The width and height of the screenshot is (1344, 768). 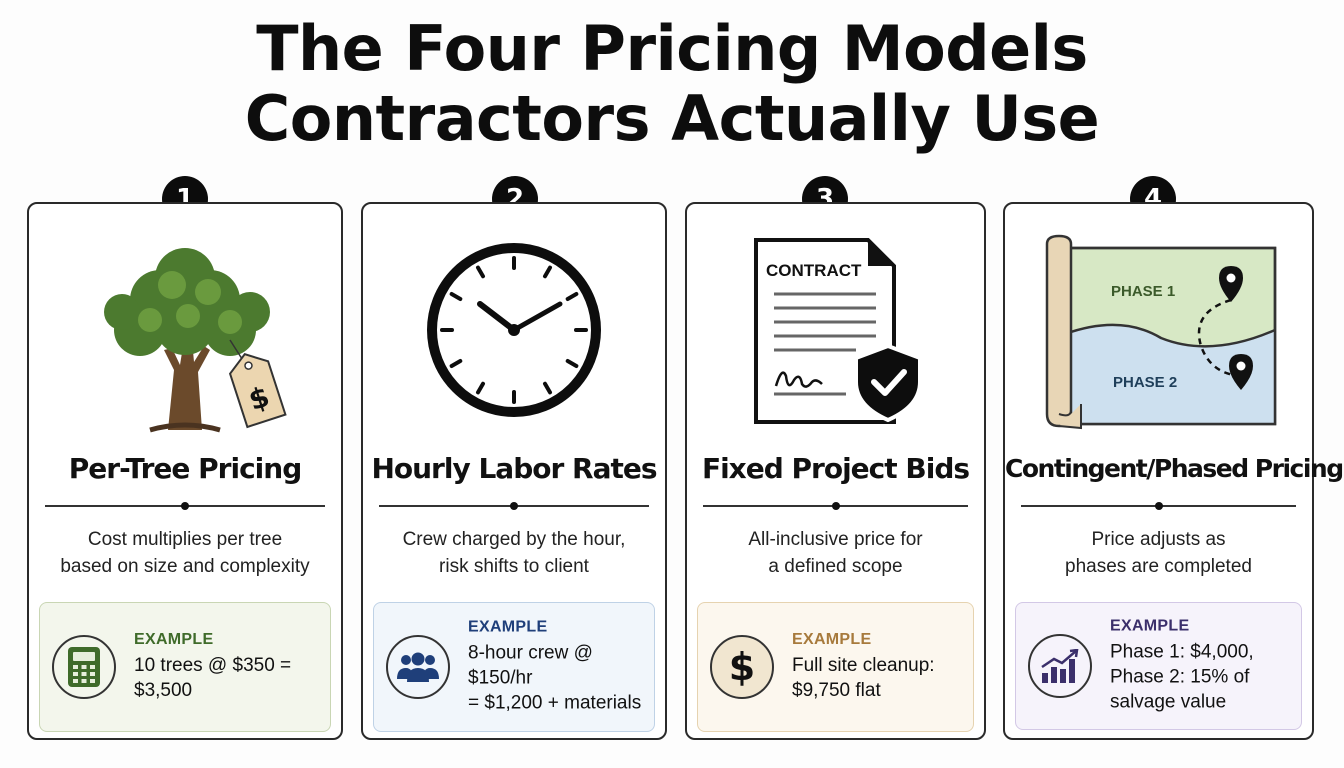 What do you see at coordinates (814, 270) in the screenshot?
I see `contract-heading: CONTRACT` at bounding box center [814, 270].